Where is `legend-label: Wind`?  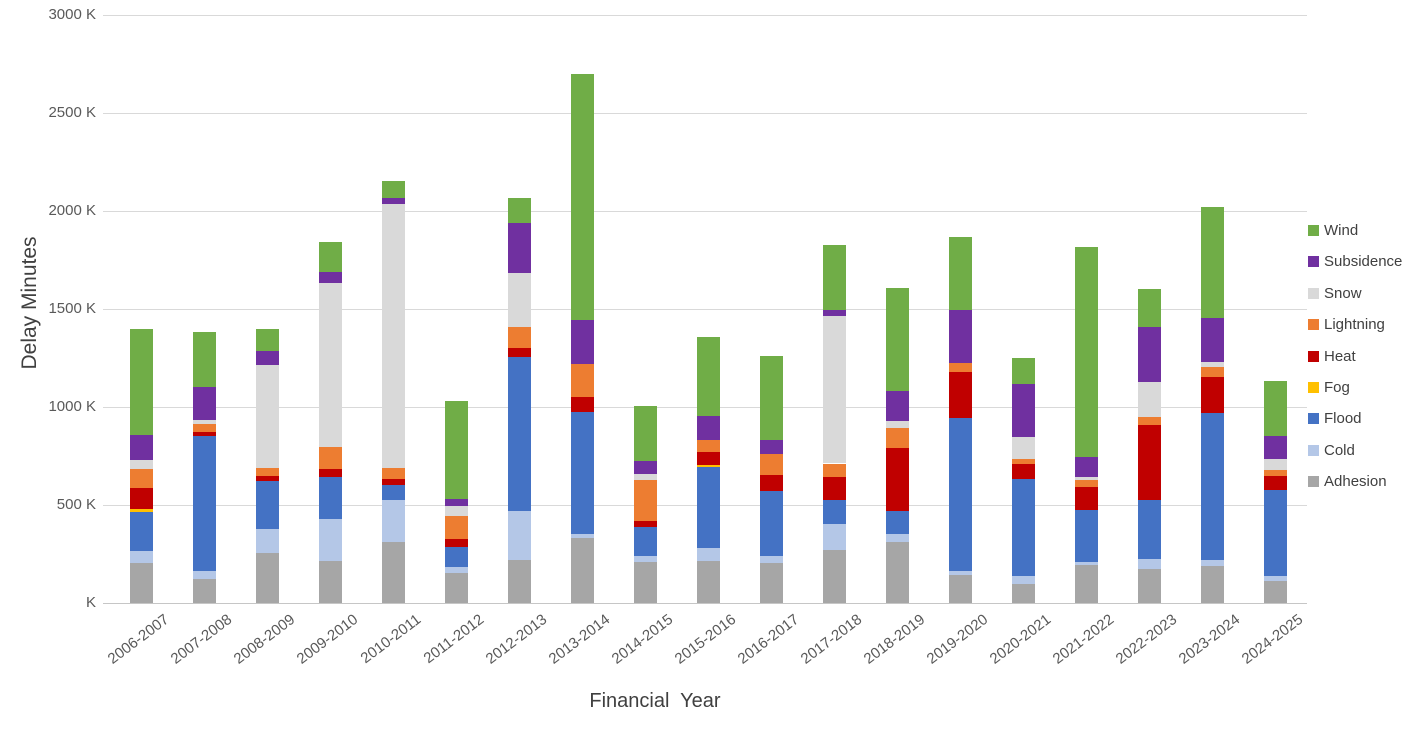
legend-label: Wind is located at coordinates (1341, 230).